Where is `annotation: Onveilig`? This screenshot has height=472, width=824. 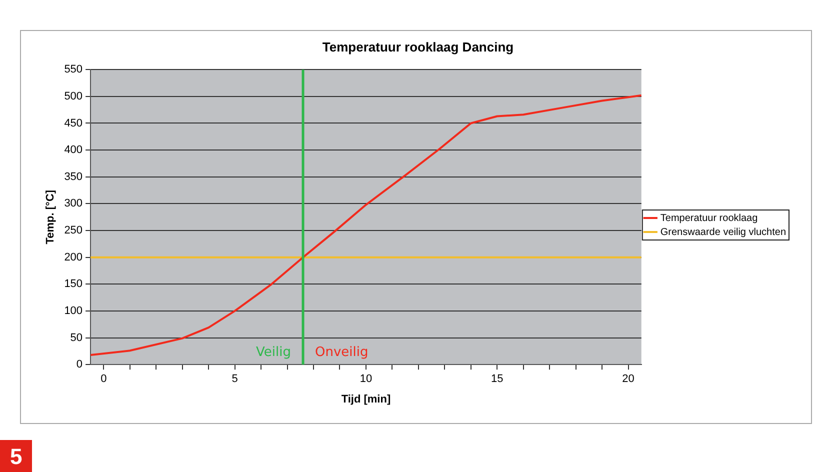 annotation: Onveilig is located at coordinates (341, 352).